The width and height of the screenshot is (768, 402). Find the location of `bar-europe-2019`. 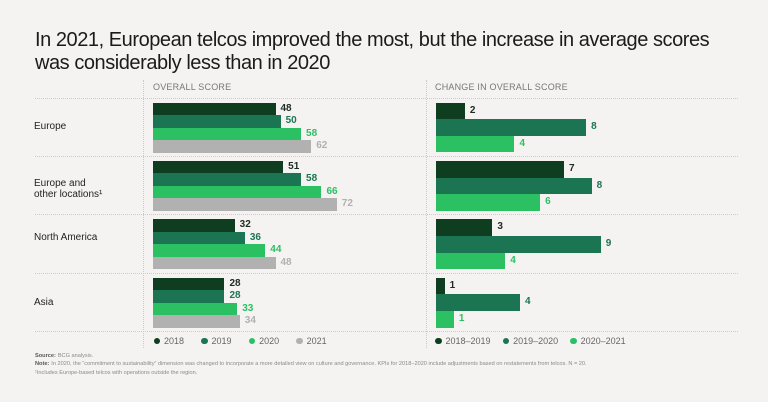

bar-europe-2019 is located at coordinates (217, 121).